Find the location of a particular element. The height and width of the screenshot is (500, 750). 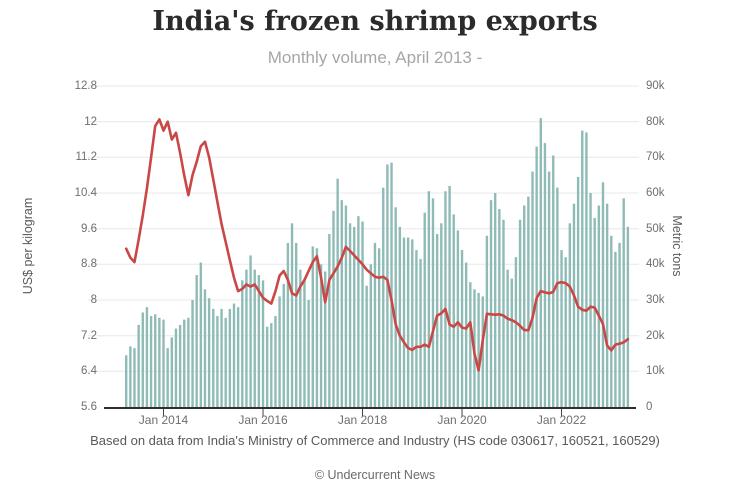

left-axis-tick-label: 6.4 is located at coordinates (89, 371).